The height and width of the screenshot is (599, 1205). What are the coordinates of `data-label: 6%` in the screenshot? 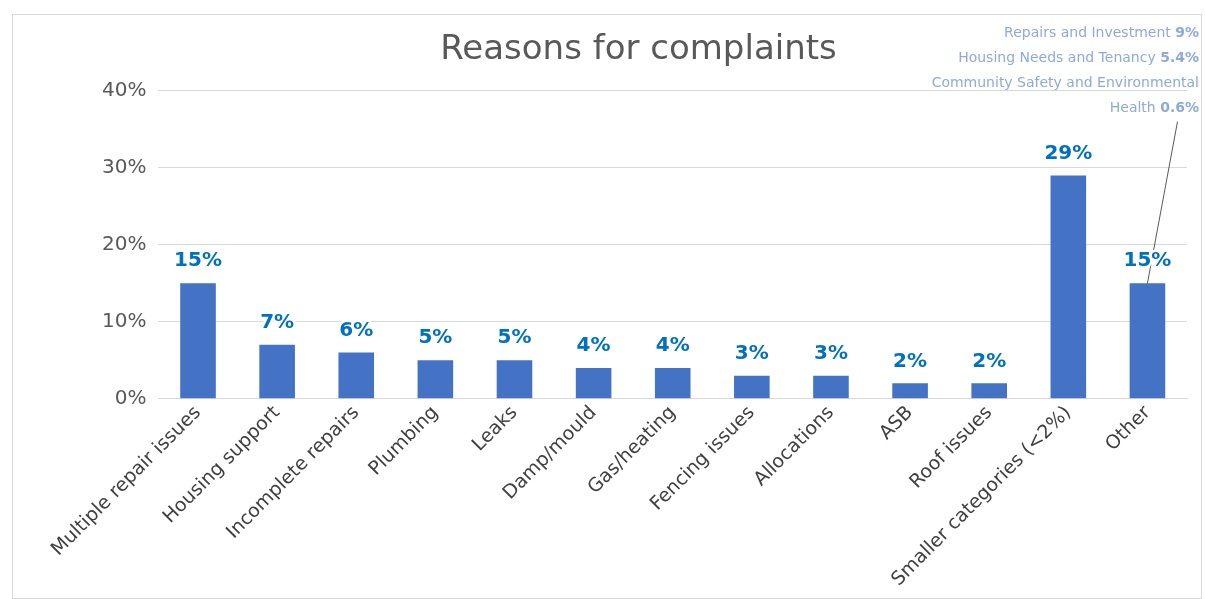 It's located at (356, 328).